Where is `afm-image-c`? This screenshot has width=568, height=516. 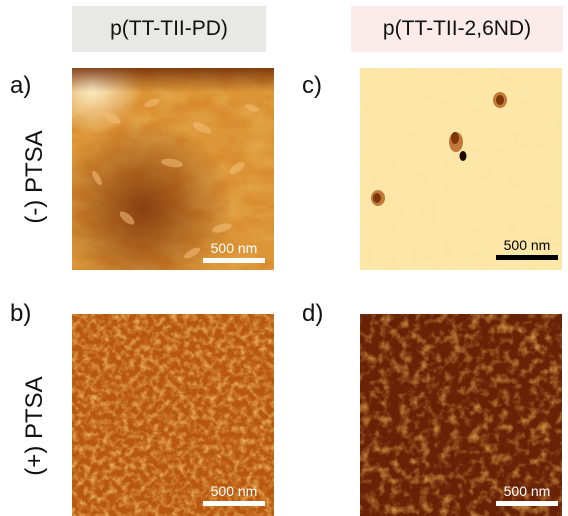
afm-image-c is located at coordinates (461, 169).